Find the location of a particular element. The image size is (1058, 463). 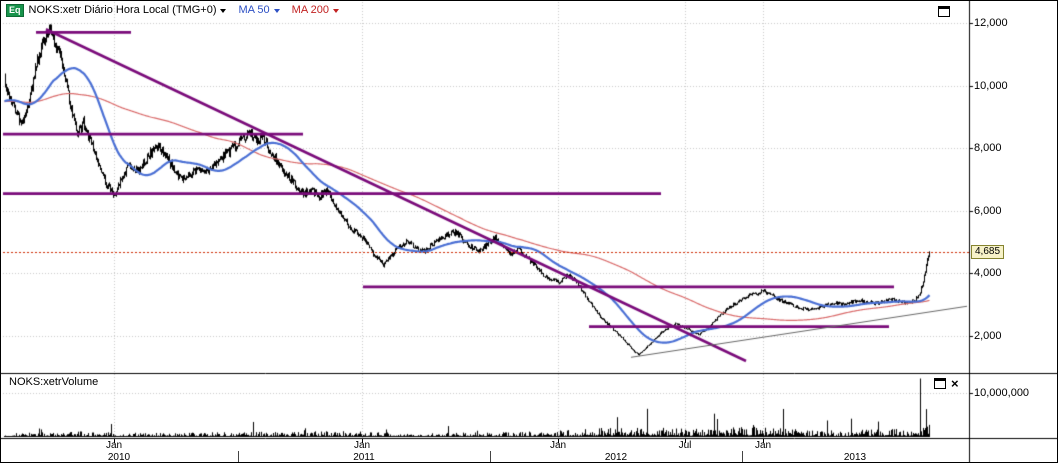

ma50-selector: MA 50 is located at coordinates (259, 10).